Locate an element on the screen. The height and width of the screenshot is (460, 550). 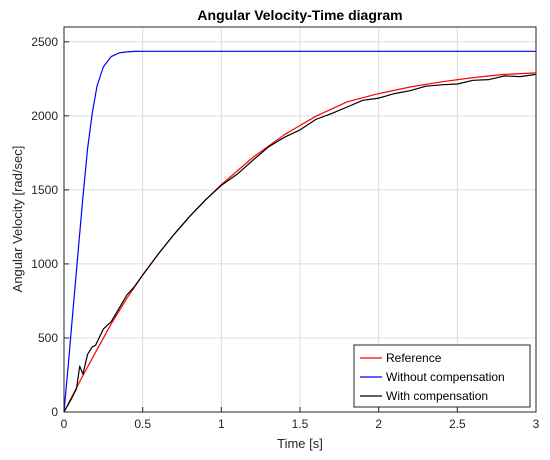
x-tick-label: 0.5 is located at coordinates (142, 424).